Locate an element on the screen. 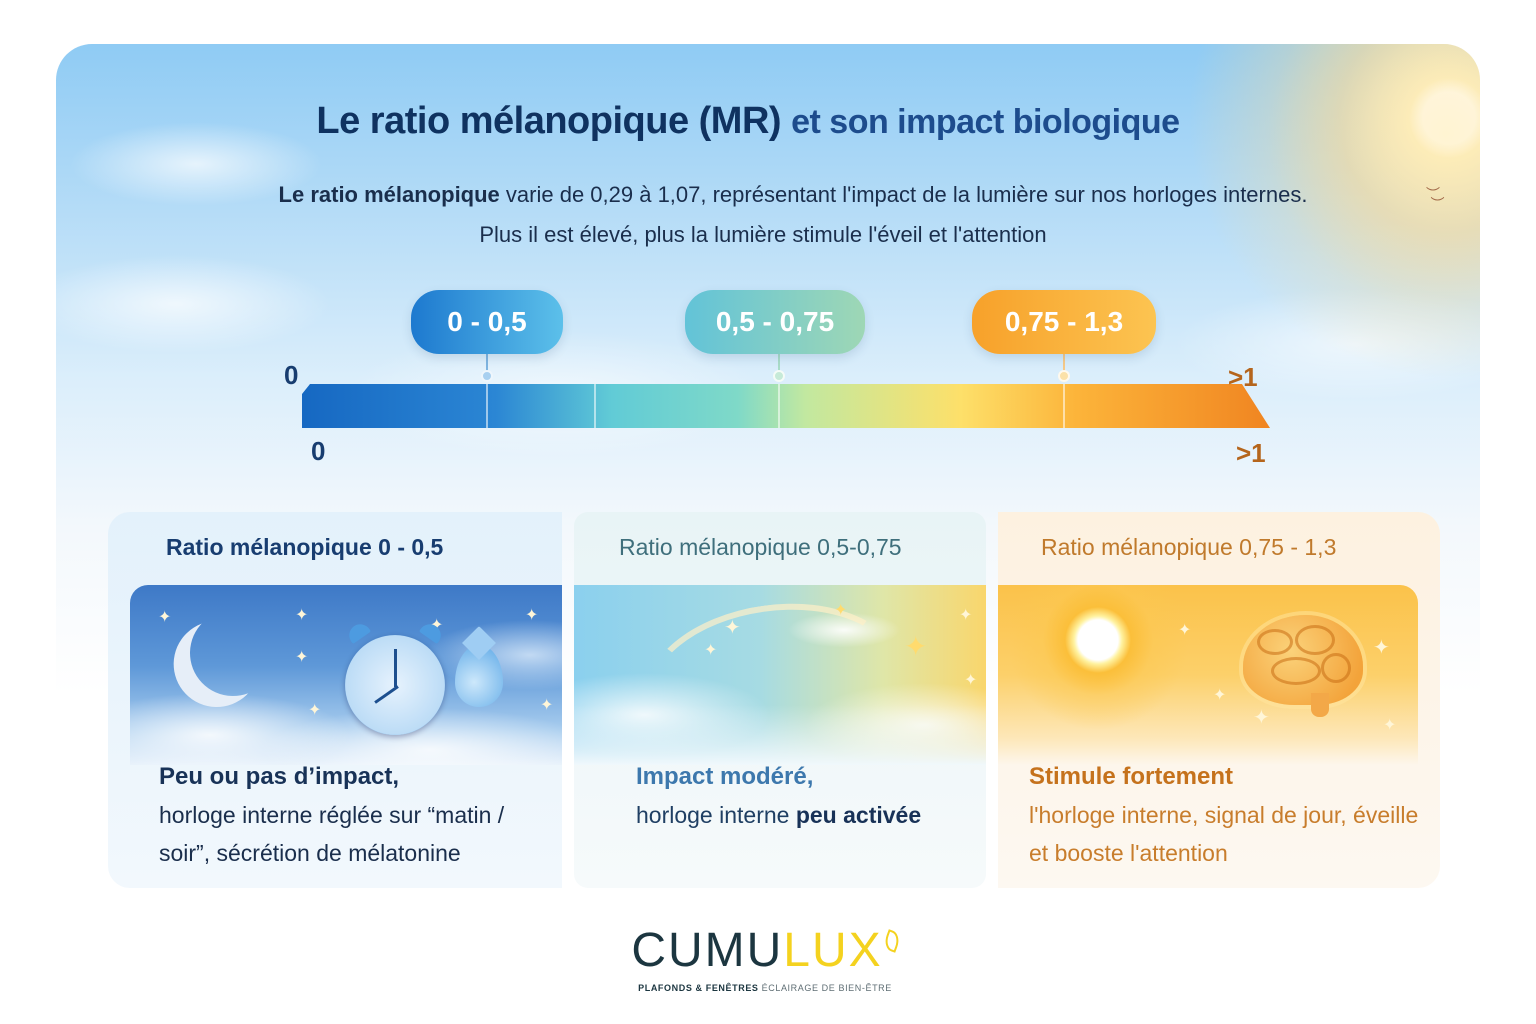  card-title: Ratio mélanopique 0 - 0,5 is located at coordinates (305, 547).